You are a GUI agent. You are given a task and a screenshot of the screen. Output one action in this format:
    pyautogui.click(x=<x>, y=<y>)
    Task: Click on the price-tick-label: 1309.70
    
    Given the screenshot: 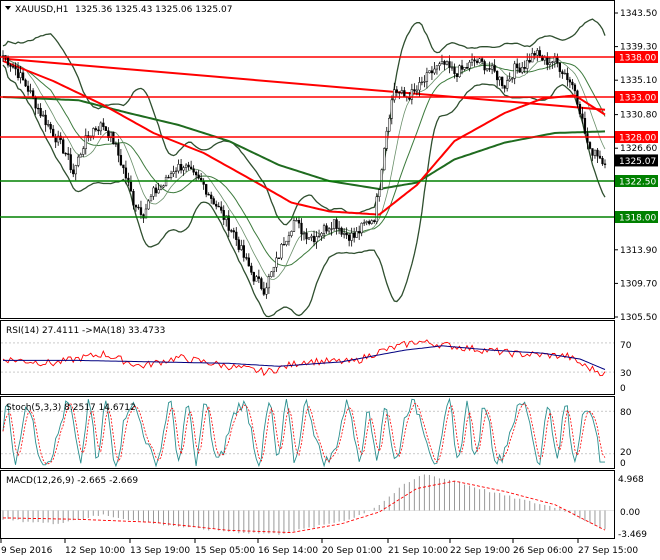 What is the action you would take?
    pyautogui.click(x=638, y=284)
    